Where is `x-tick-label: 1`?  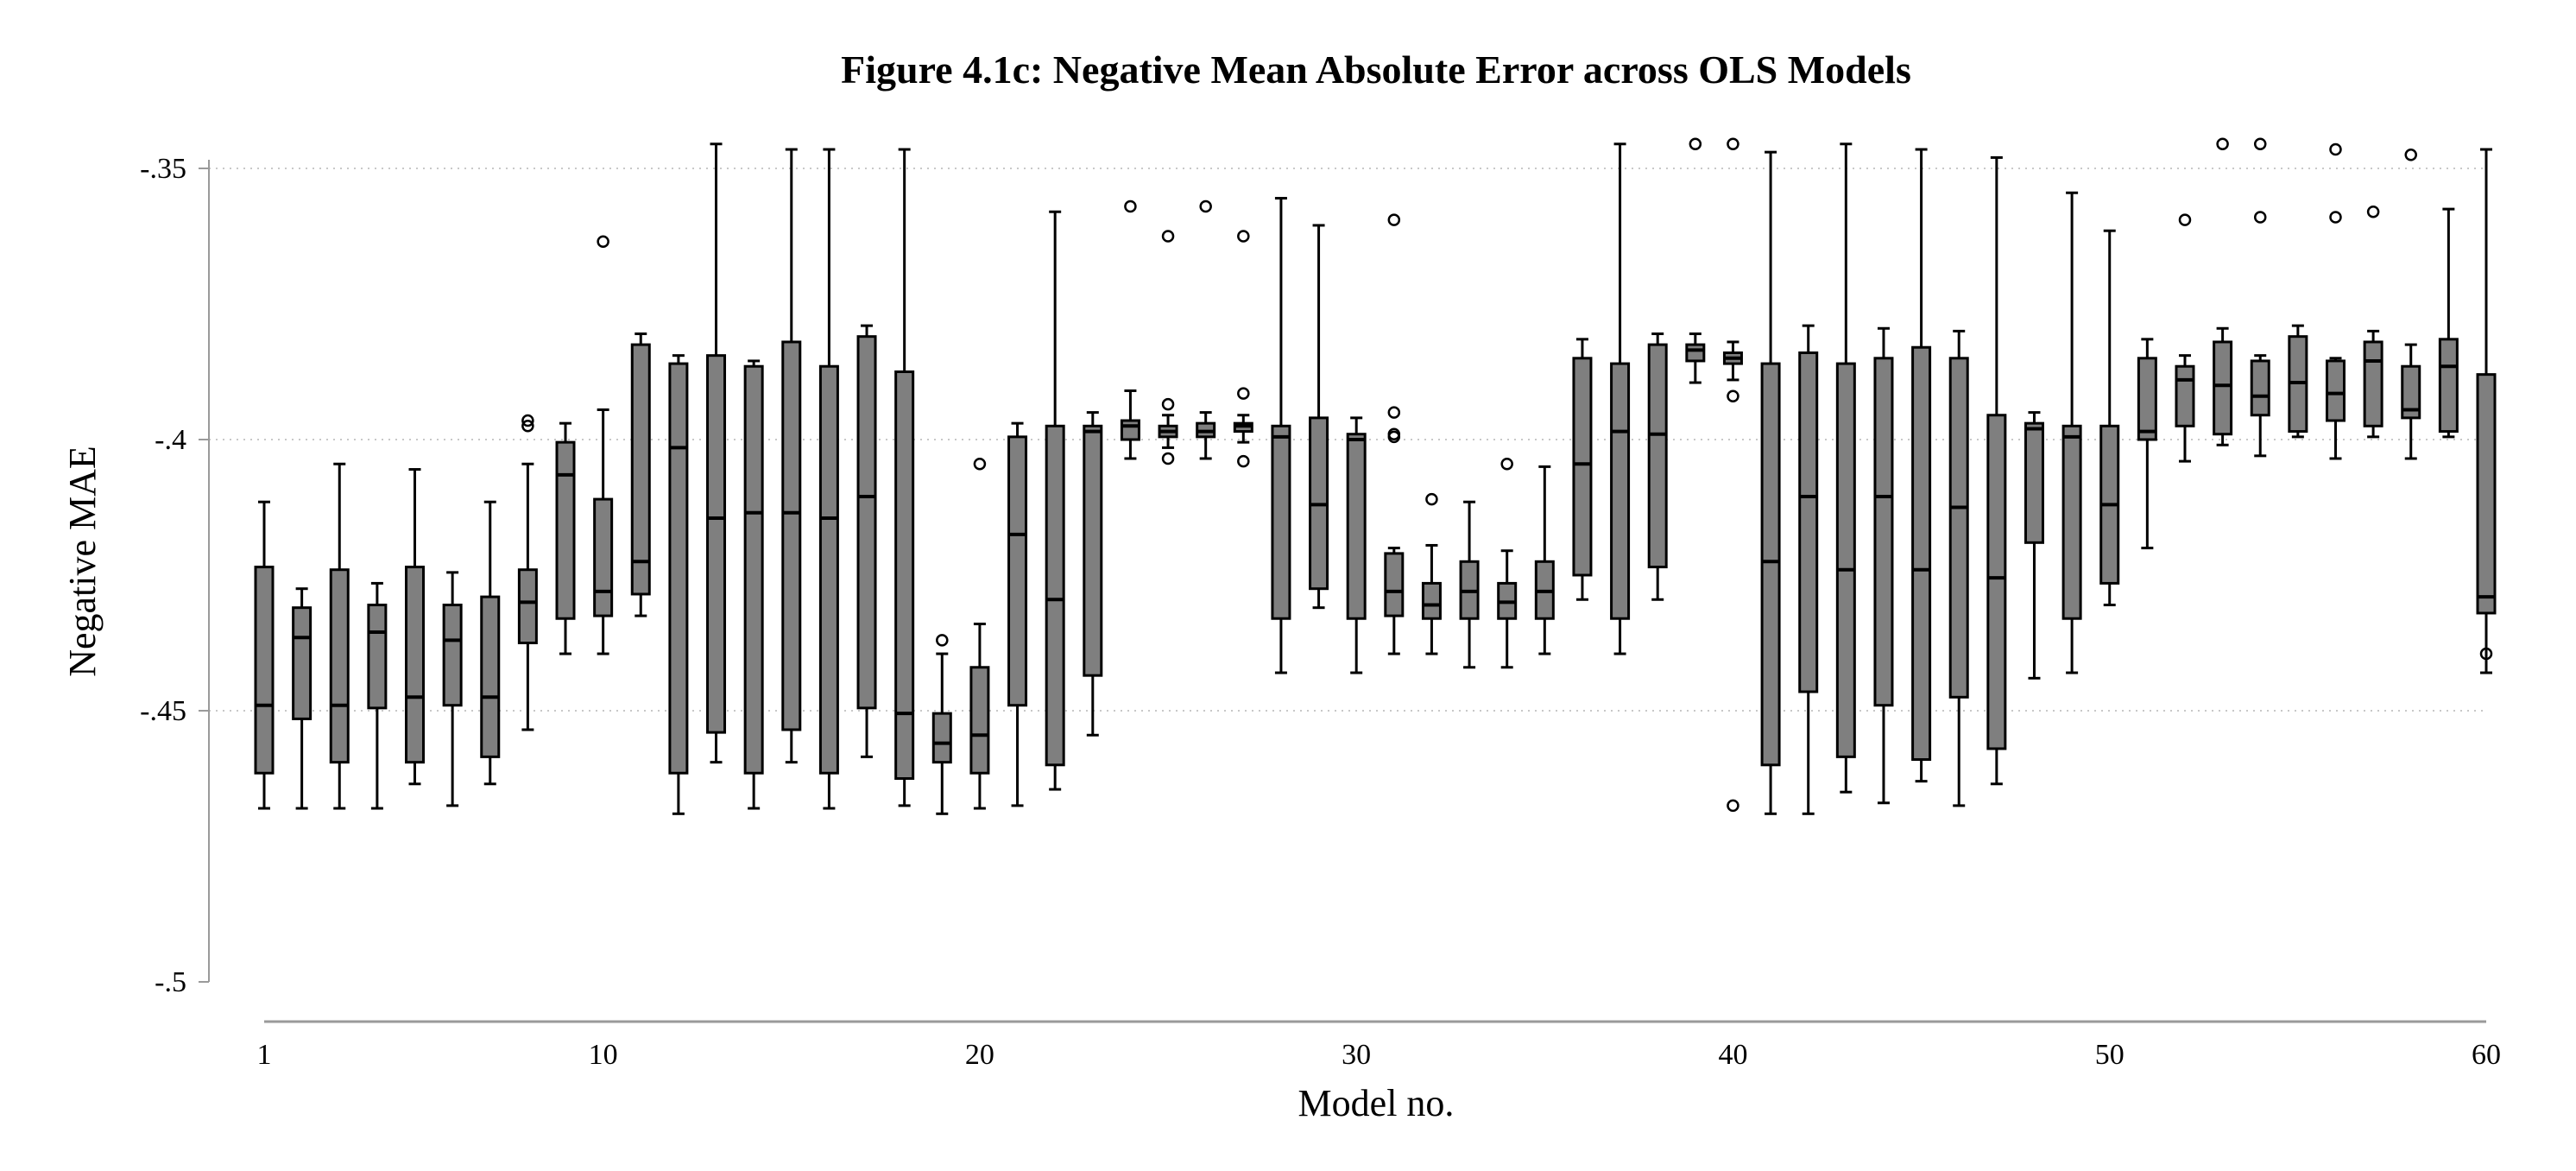 x-tick-label: 1 is located at coordinates (264, 1055).